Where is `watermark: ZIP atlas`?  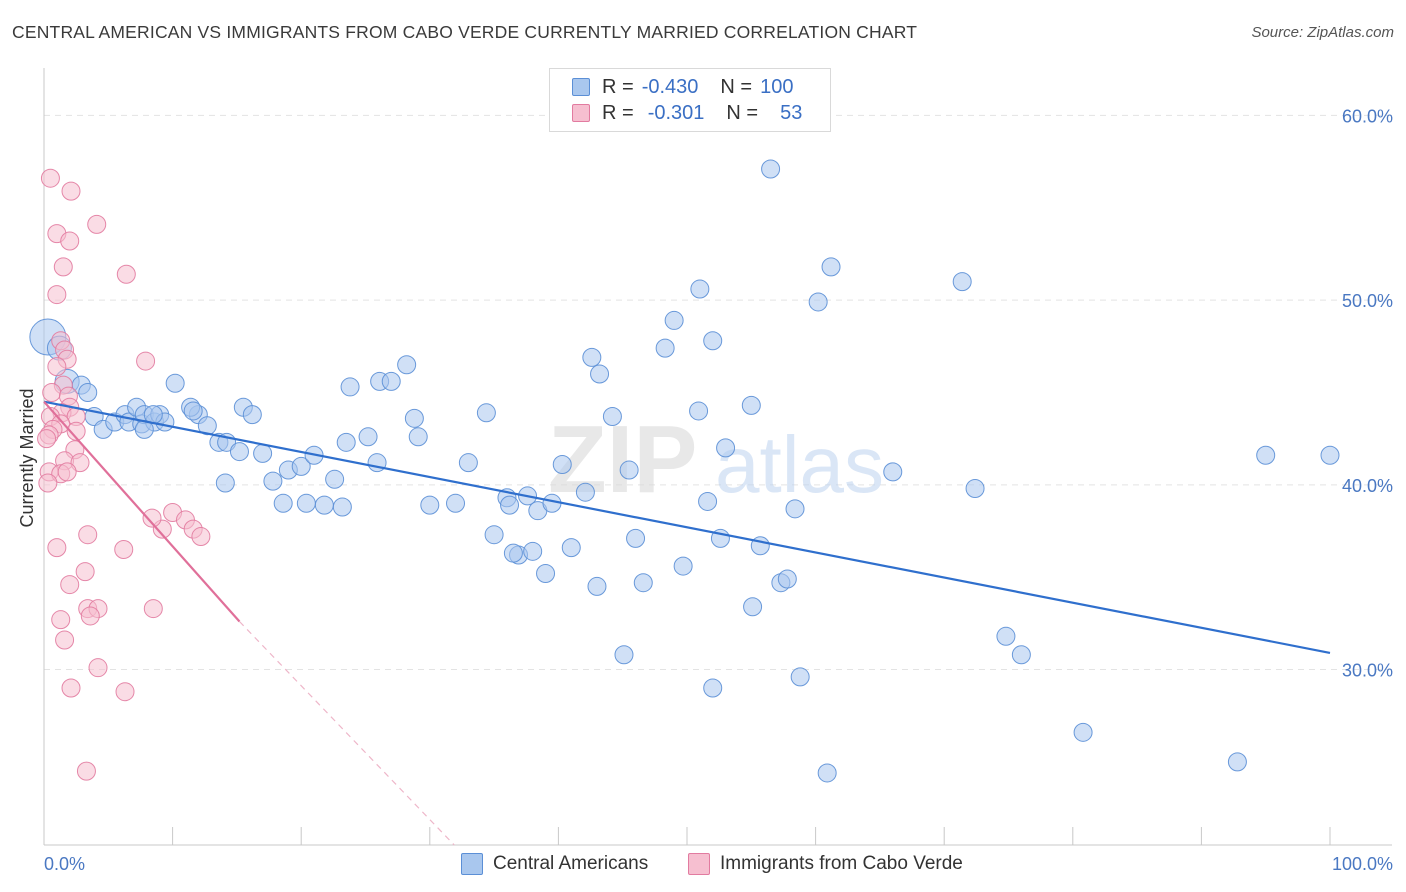
watermark: ZIP atlas is located at coordinates (716, 459).